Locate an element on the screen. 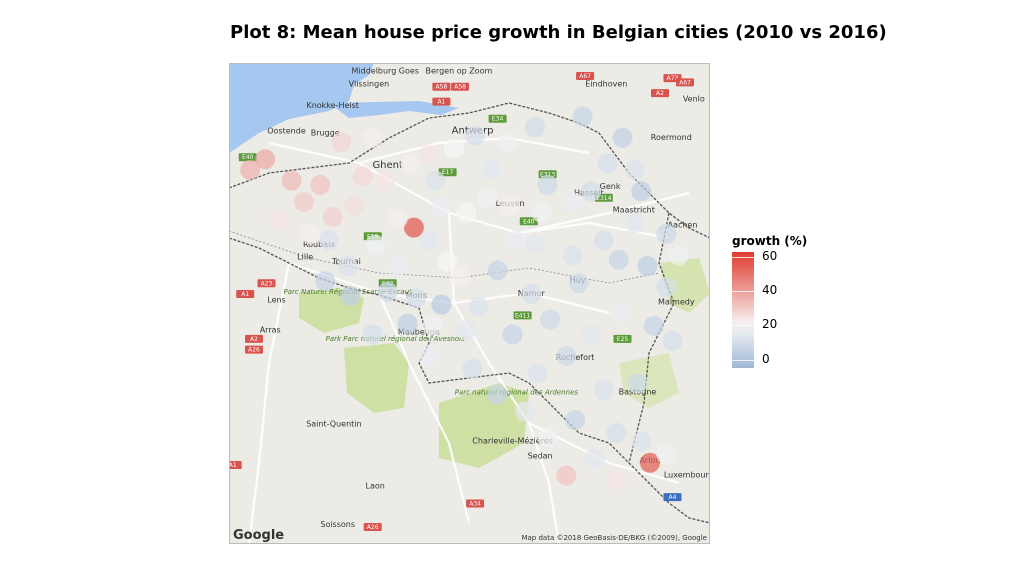 The height and width of the screenshot is (576, 1024). road-shield: E40 is located at coordinates (247, 157).